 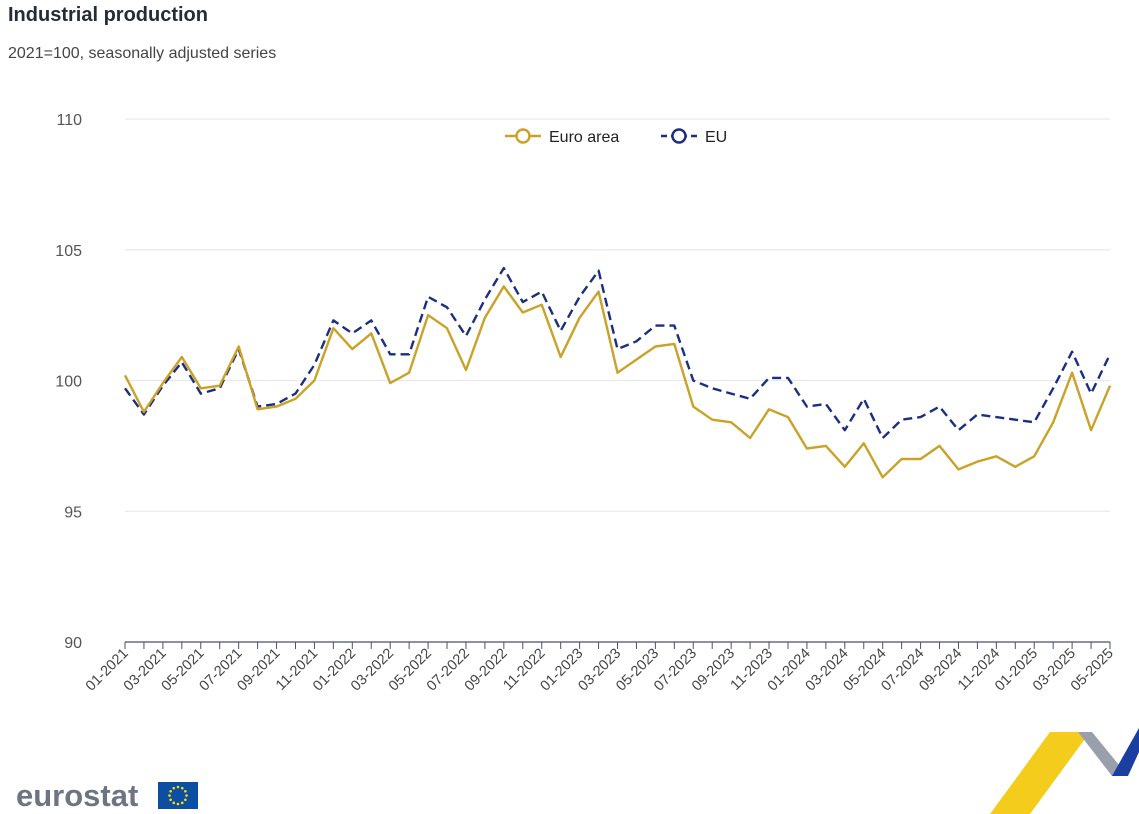 What do you see at coordinates (77, 795) in the screenshot?
I see `eurostat-logo-text: eurostat` at bounding box center [77, 795].